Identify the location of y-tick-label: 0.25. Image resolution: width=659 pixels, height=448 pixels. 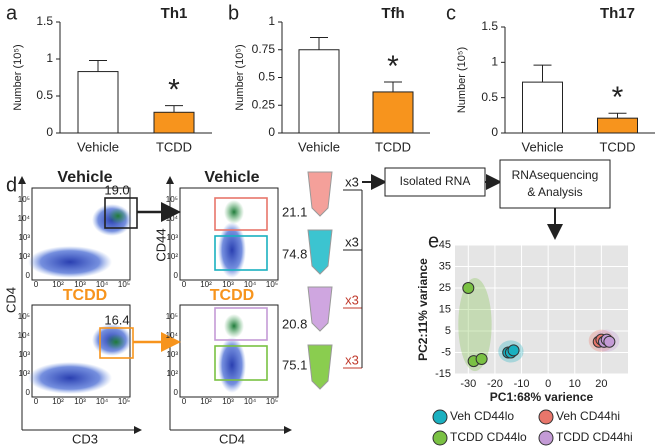
(264, 104).